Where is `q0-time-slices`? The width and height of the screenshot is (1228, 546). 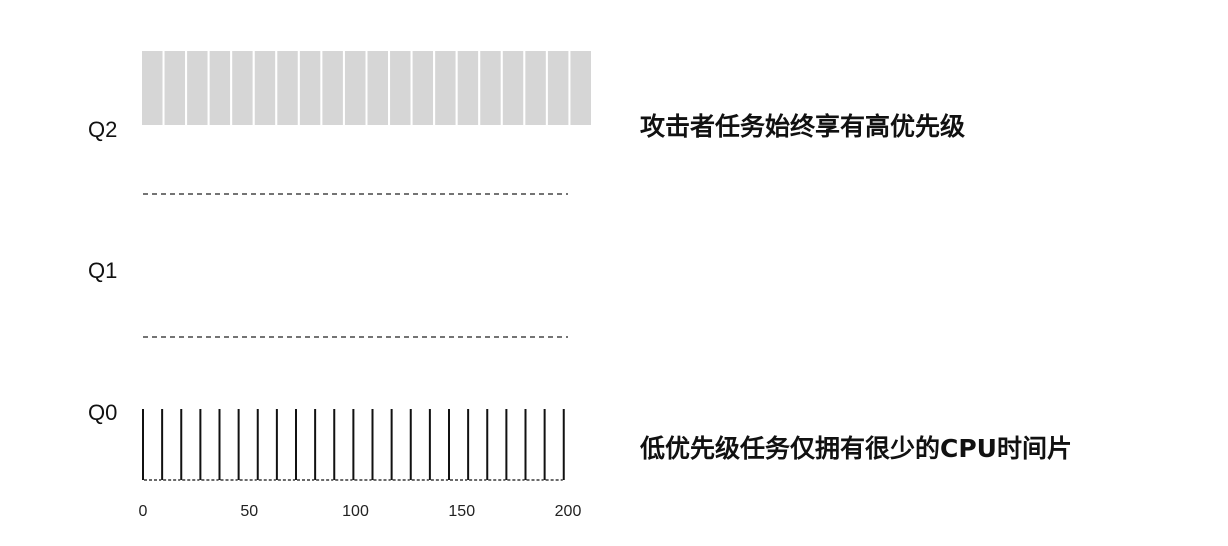
q0-time-slices is located at coordinates (353, 445).